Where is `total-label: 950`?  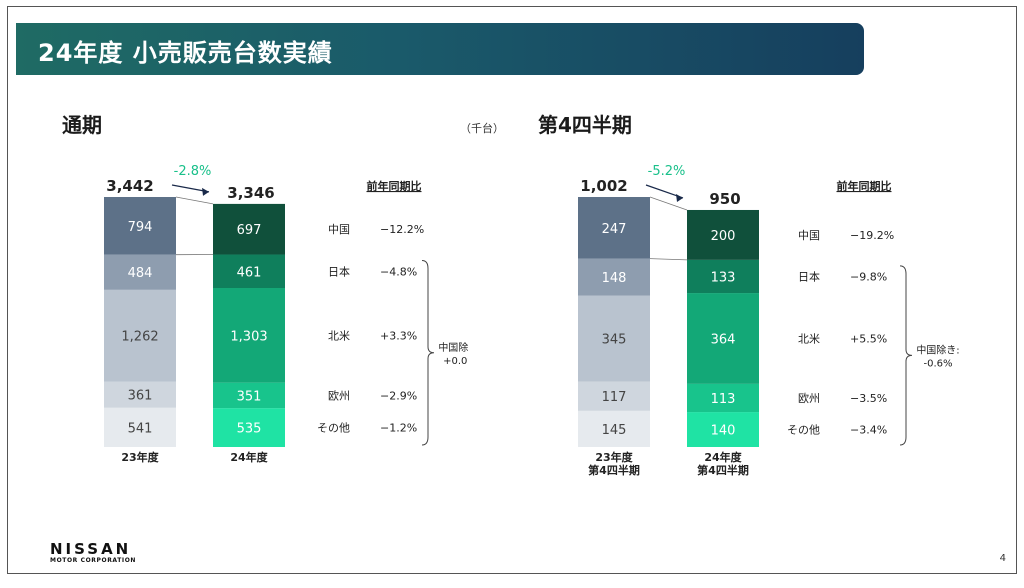
total-label: 950 is located at coordinates (724, 199).